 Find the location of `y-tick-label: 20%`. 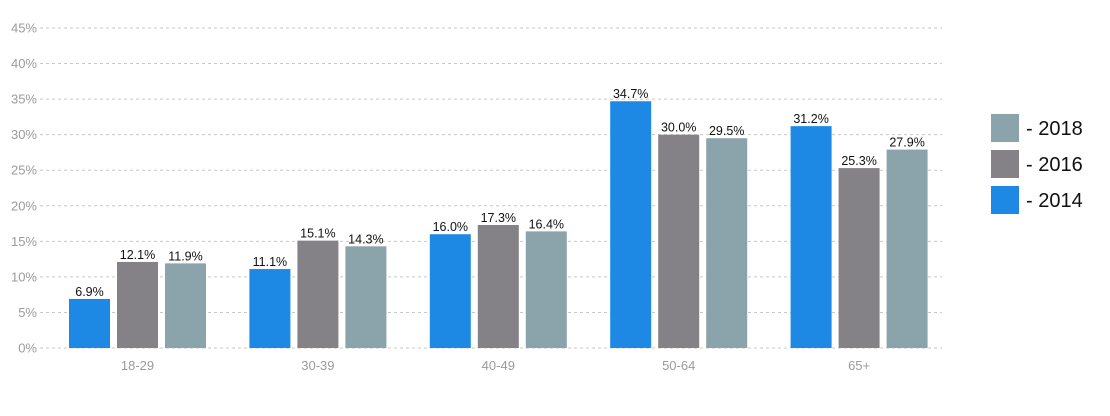

y-tick-label: 20% is located at coordinates (24, 205).